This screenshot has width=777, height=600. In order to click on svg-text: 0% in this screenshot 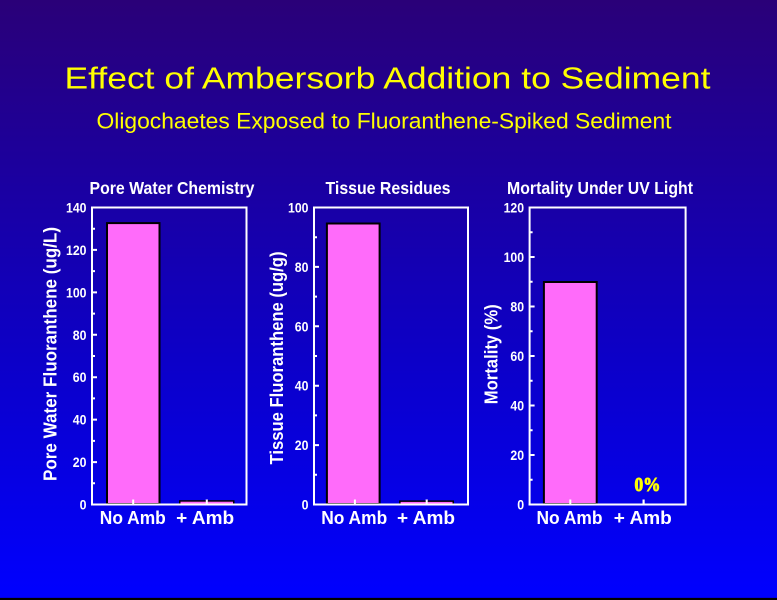, I will do `click(648, 485)`.